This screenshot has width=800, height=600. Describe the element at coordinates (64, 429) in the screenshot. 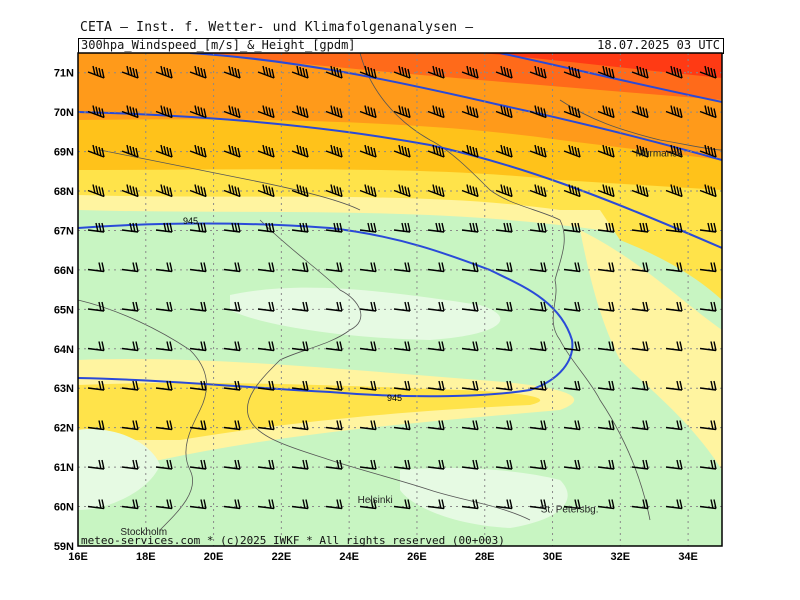

I see `lat-tick-label: 62N` at that location.